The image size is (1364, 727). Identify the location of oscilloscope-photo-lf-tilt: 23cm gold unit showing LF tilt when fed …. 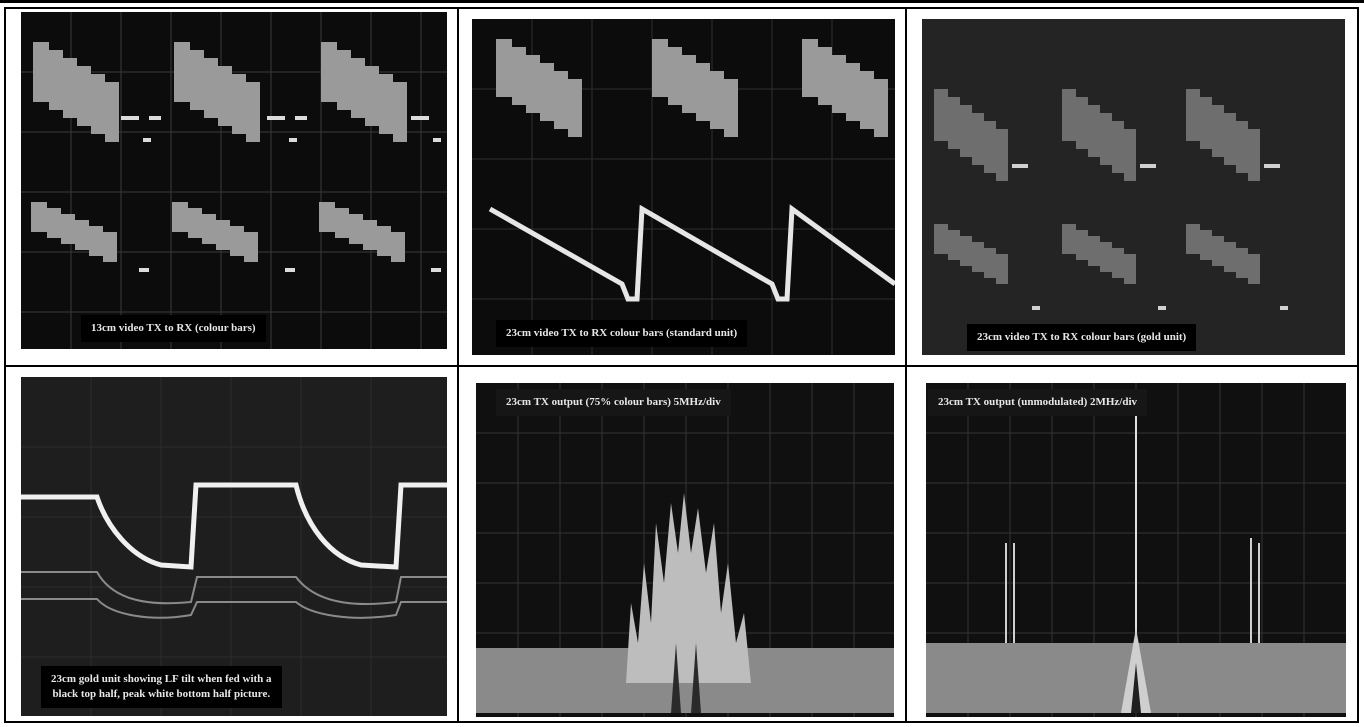
(234, 546).